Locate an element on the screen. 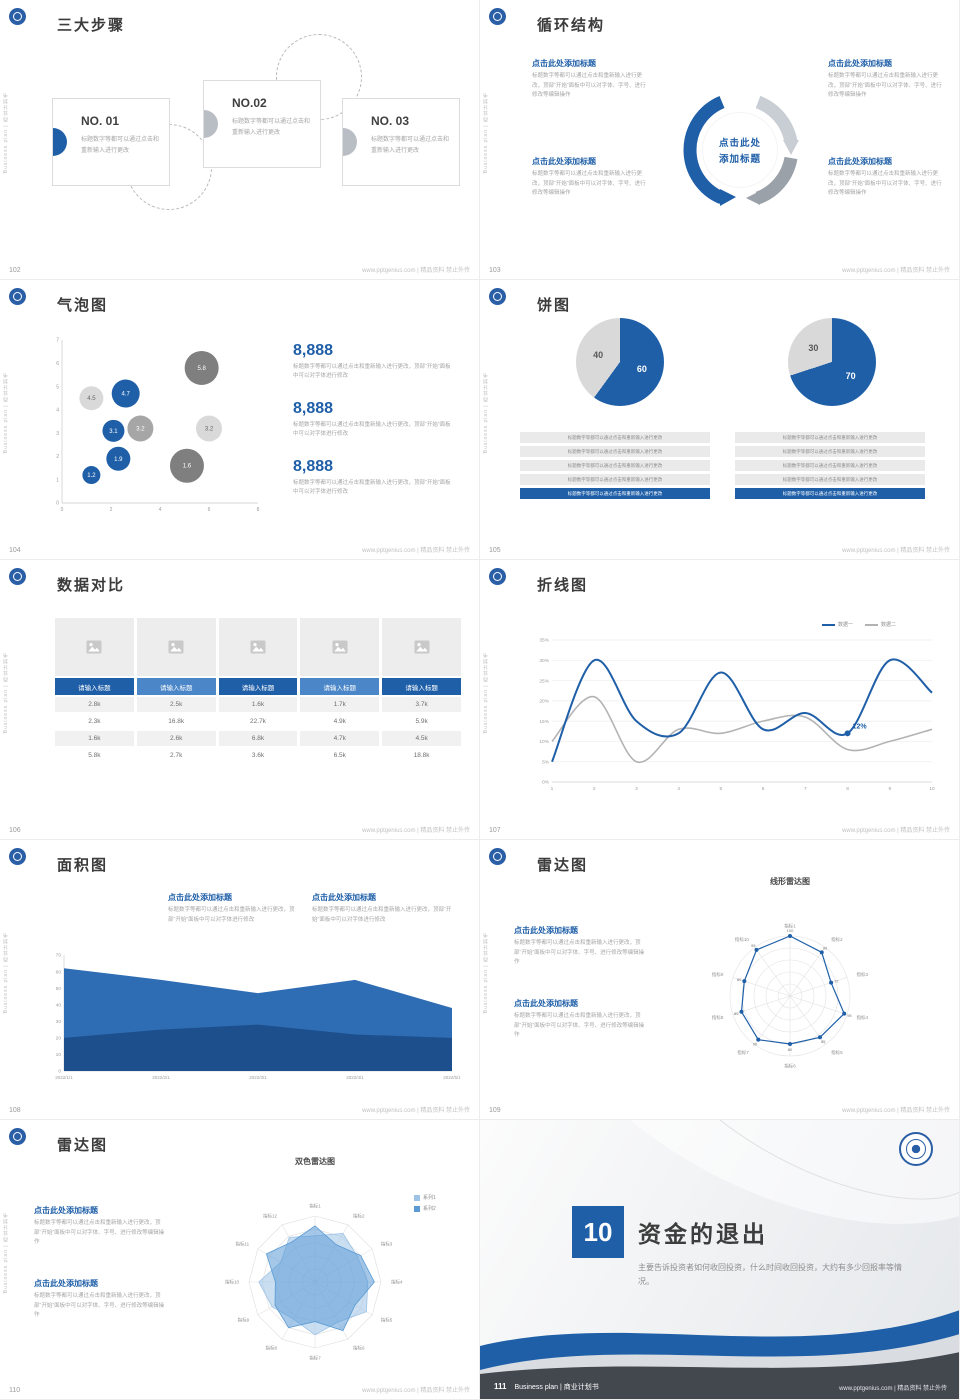 The height and width of the screenshot is (1400, 960). page-number: 109 is located at coordinates (495, 1110).